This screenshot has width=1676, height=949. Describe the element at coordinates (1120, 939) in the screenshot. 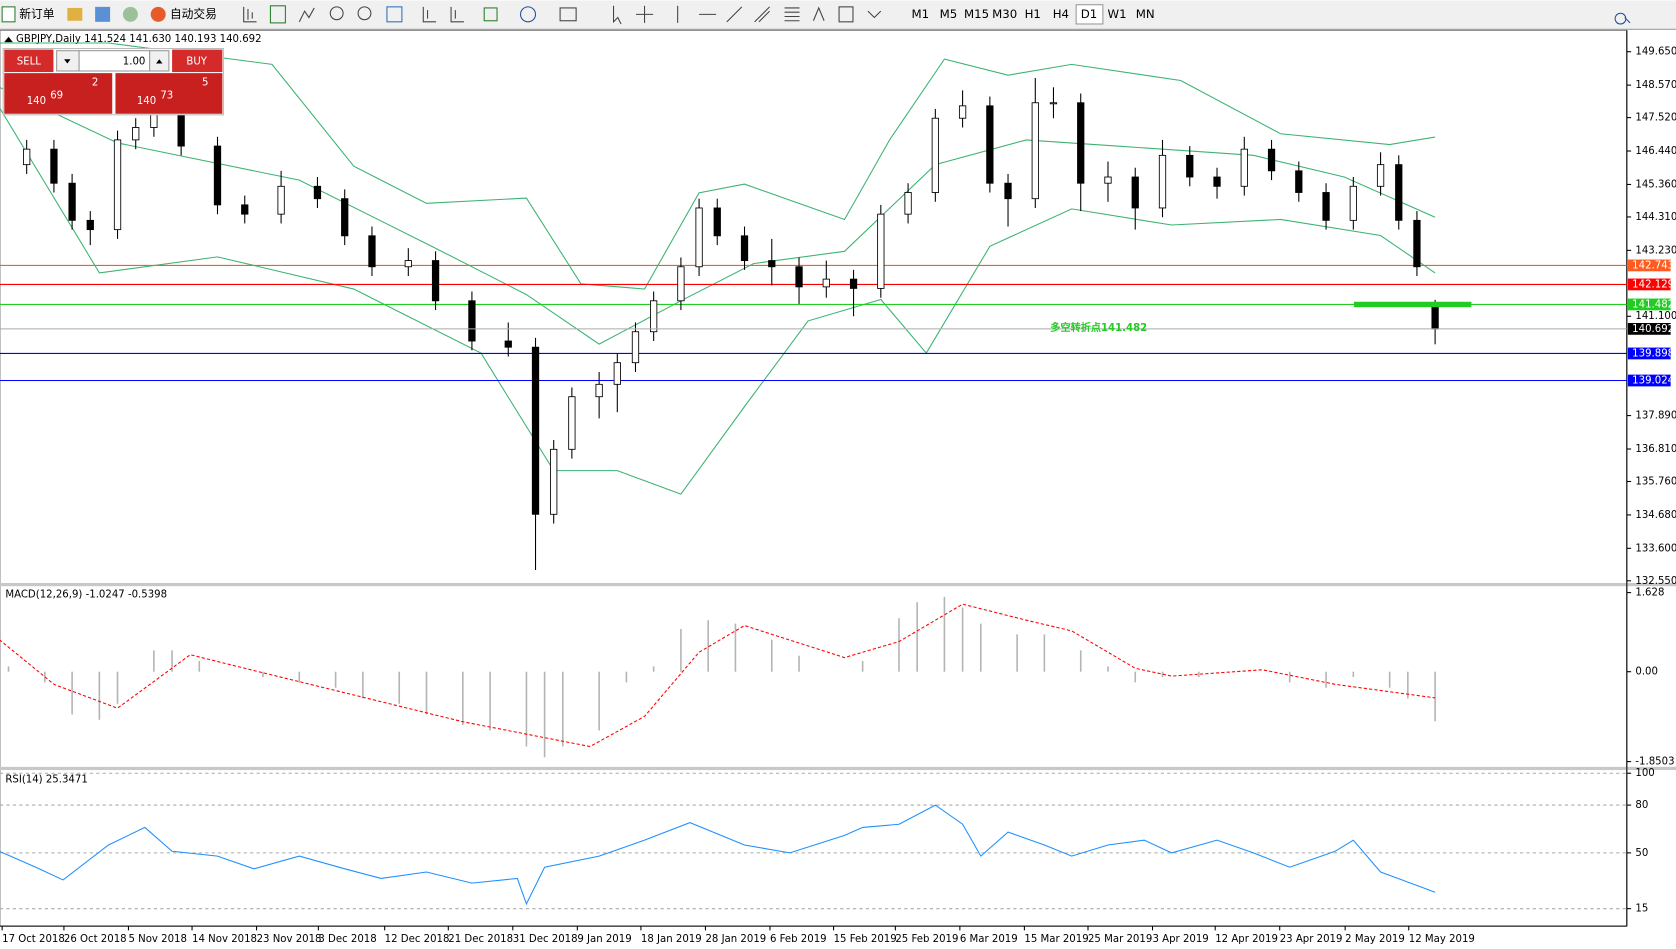

I see `x-tick-label: 25 Mar 2019` at that location.